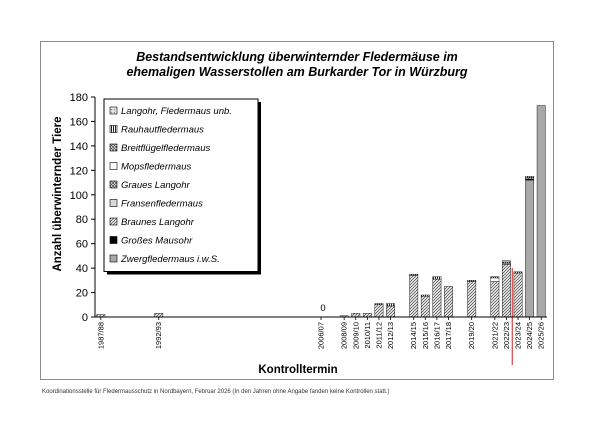  I want to click on y-tick-label: 100, so click(79, 196).